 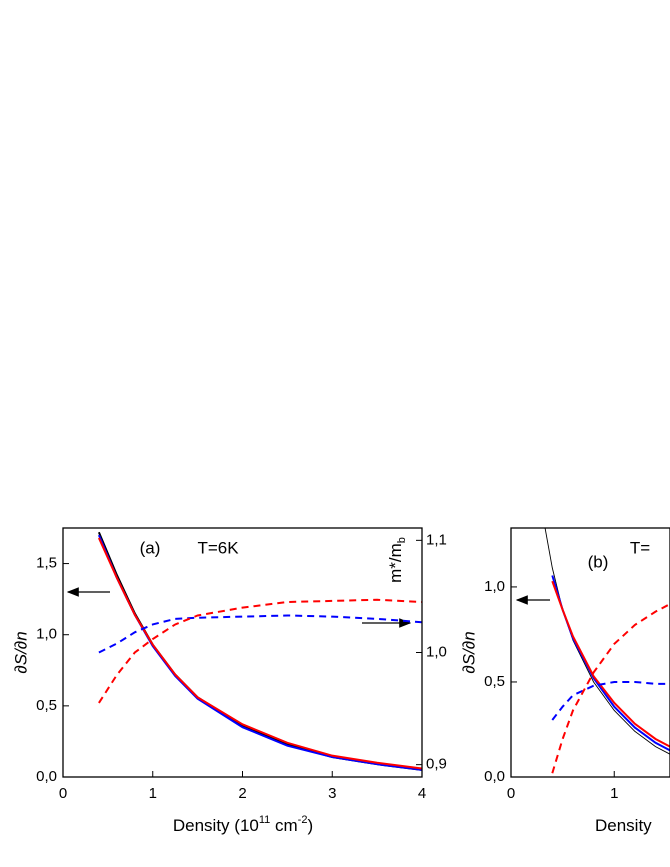 What do you see at coordinates (598, 561) in the screenshot?
I see `annotation: (b)` at bounding box center [598, 561].